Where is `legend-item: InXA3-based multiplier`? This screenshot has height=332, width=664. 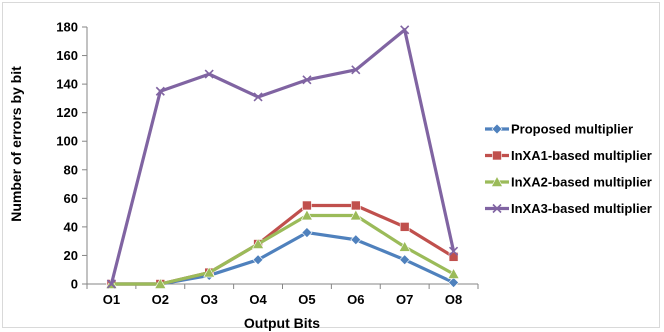 legend-item: InXA3-based multiplier is located at coordinates (568, 208).